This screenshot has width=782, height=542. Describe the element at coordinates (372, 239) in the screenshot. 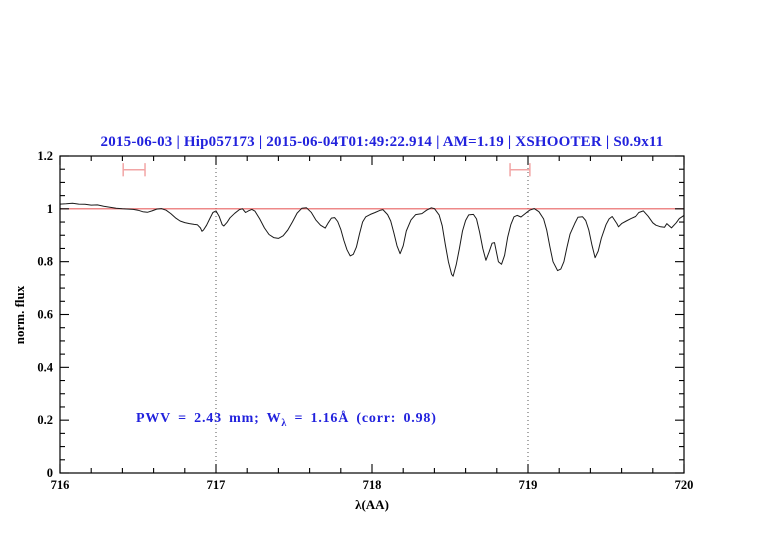

I see `spectrum-line` at that location.